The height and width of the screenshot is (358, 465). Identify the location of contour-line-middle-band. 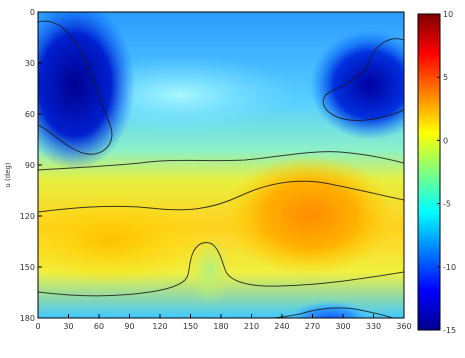
(221, 196).